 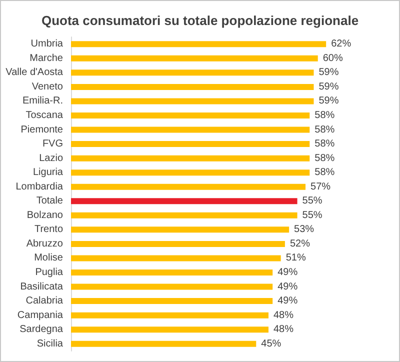 What do you see at coordinates (42, 330) in the screenshot?
I see `y-tick-label: Sardegna` at bounding box center [42, 330].